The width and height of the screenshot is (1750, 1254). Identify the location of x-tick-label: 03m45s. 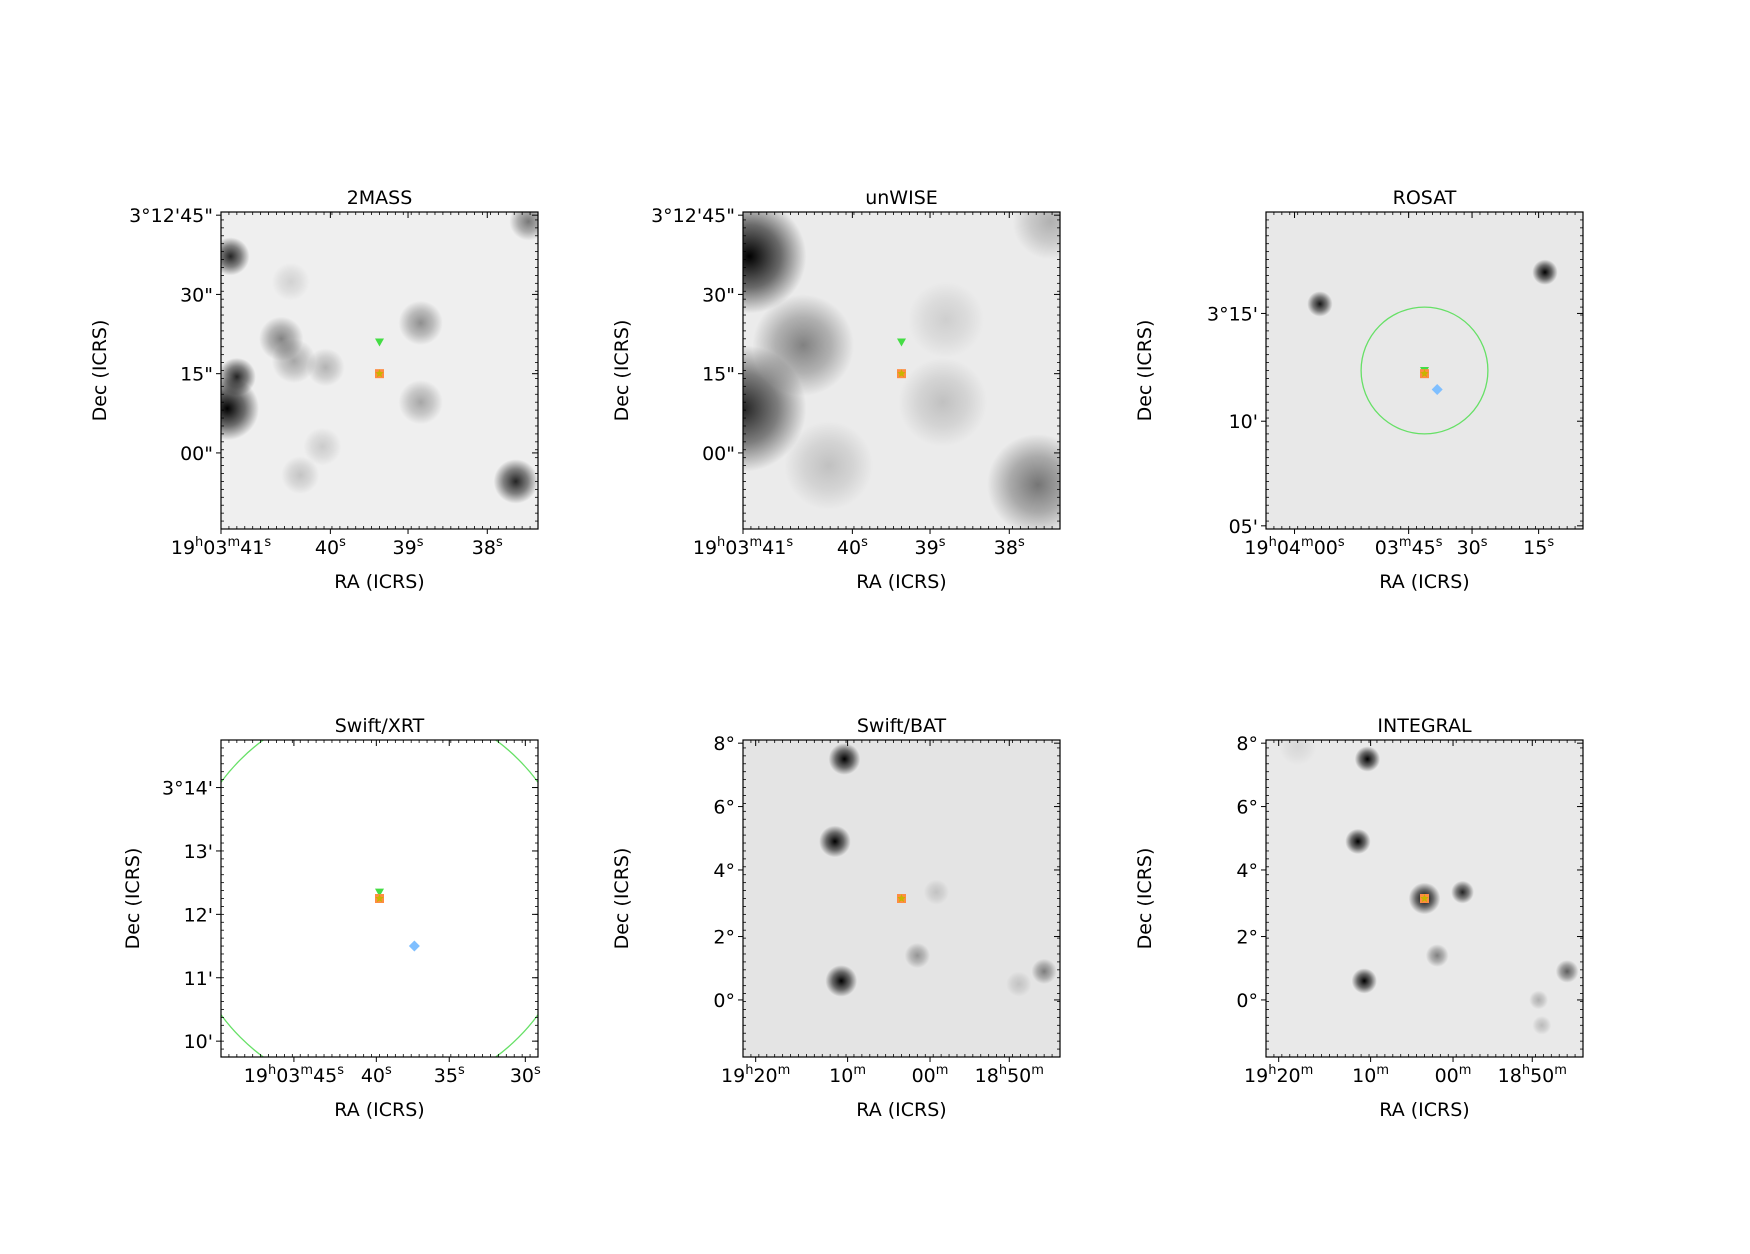
(1409, 547).